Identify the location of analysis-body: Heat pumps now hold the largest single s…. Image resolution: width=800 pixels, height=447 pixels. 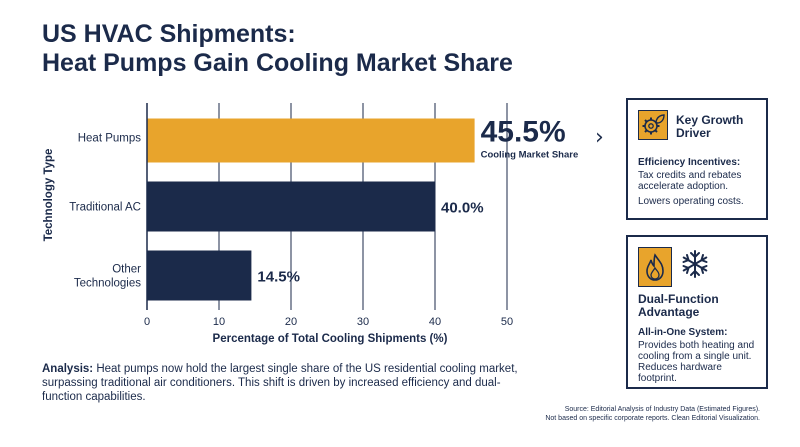
(280, 383).